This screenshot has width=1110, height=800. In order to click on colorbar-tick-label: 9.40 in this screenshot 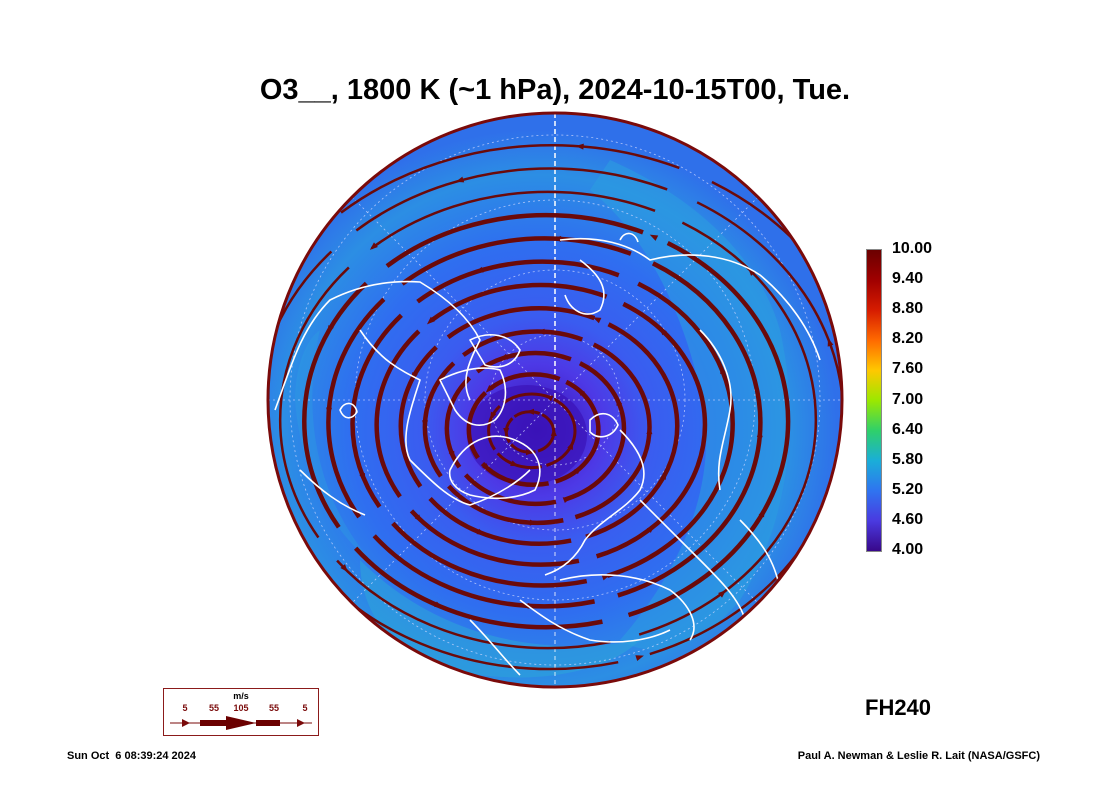, I will do `click(908, 279)`.